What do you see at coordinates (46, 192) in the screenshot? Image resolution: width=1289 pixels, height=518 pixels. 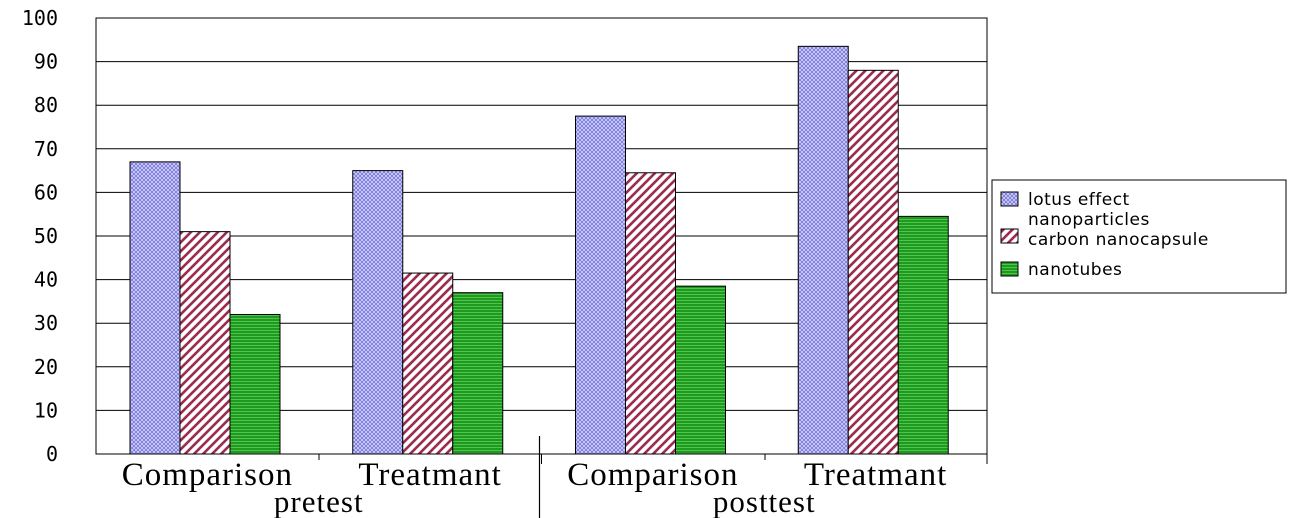 I see `y-tick-label: 60` at bounding box center [46, 192].